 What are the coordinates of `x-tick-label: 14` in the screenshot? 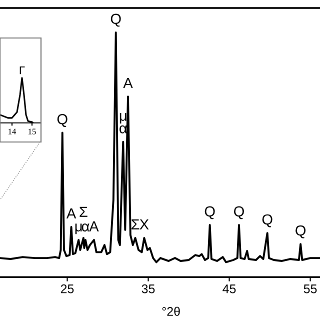 It's located at (12, 131).